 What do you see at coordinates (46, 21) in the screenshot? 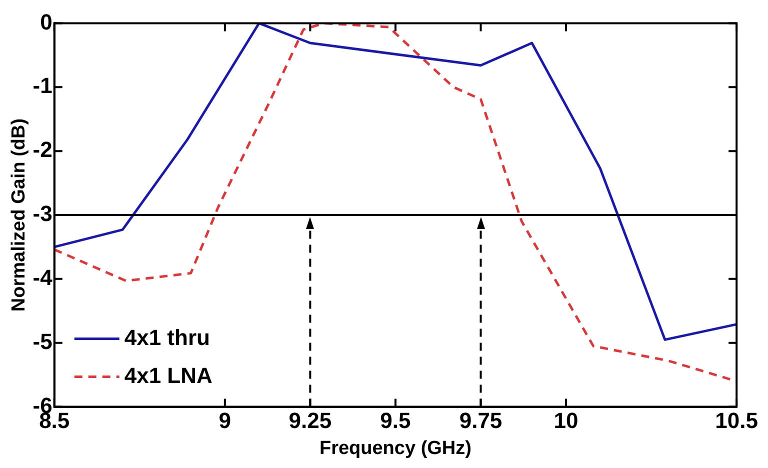
I see `y-tick-label: 0` at bounding box center [46, 21].